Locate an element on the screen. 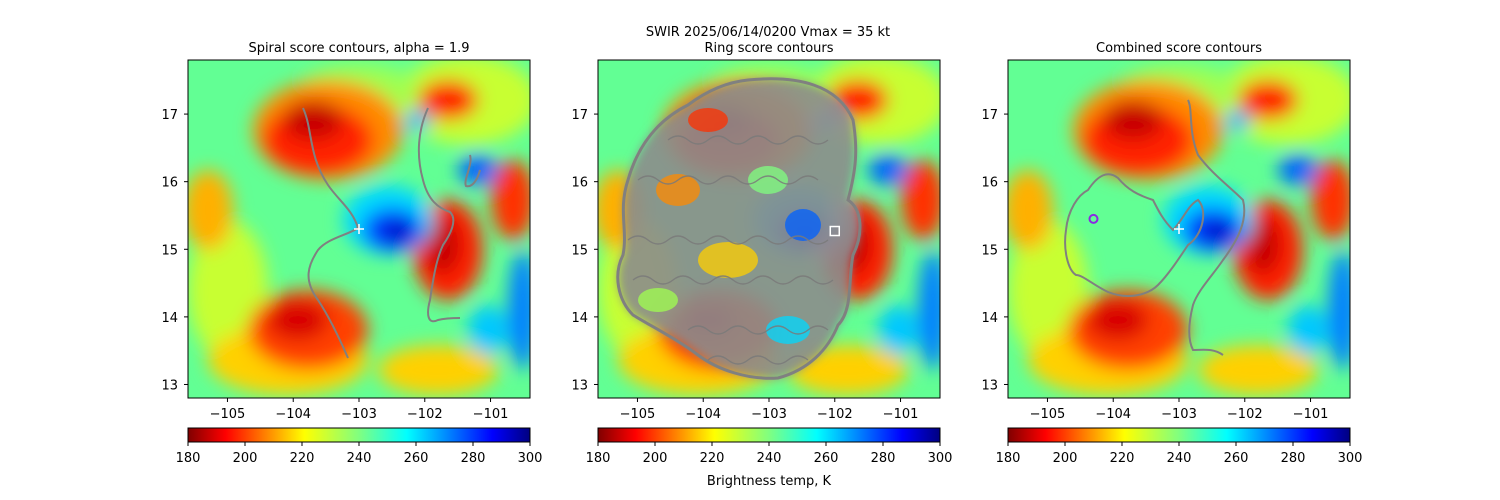  panel-title: Combined score contours is located at coordinates (1179, 48).